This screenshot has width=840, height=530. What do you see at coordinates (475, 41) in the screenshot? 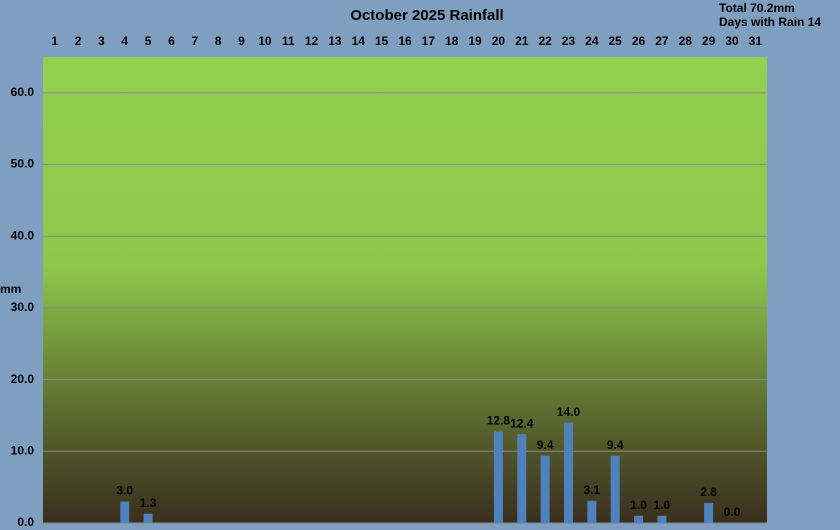
I see `x-tick-label: 19` at bounding box center [475, 41].